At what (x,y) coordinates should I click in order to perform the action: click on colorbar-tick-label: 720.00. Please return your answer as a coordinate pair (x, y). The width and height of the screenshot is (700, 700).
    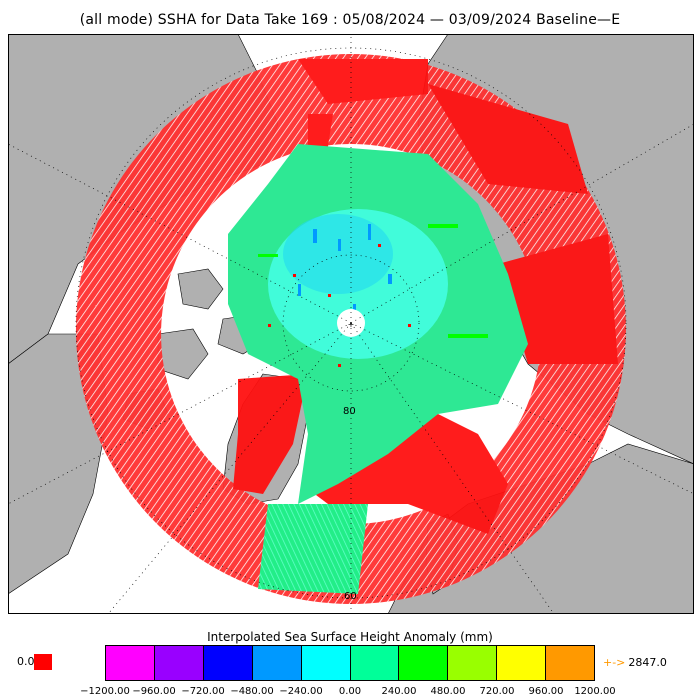
    Looking at the image, I should click on (497, 691).